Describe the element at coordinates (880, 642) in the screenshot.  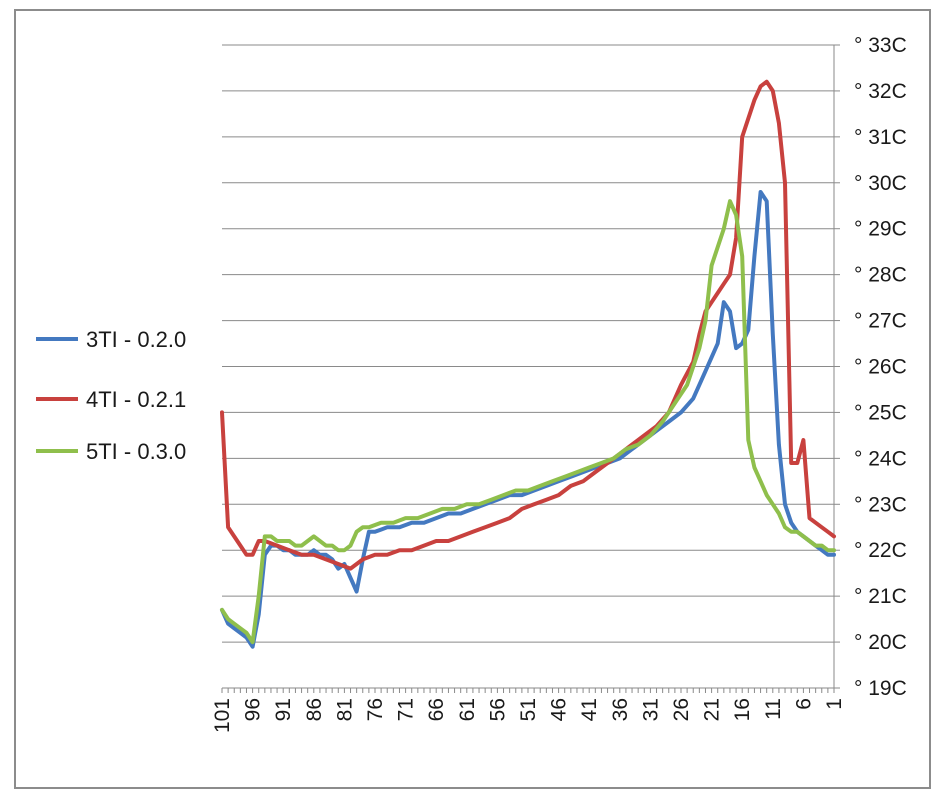
I see `y-tick-label: ° 20C` at that location.